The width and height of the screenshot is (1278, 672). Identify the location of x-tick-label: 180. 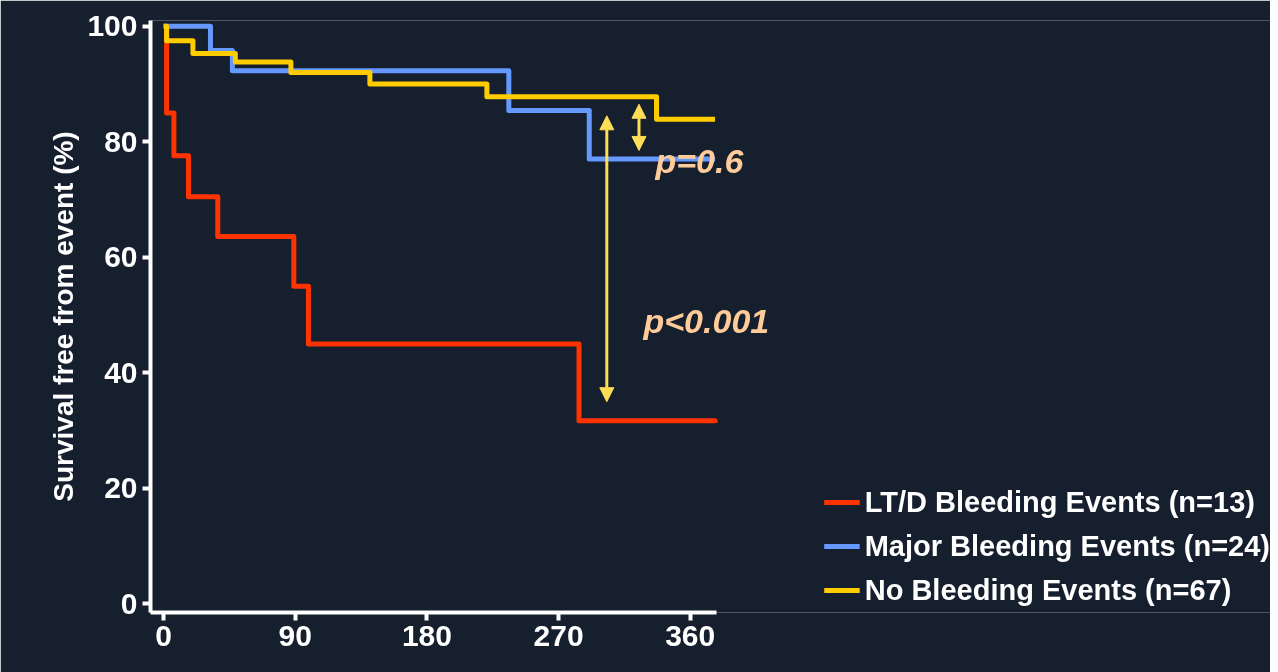
(426, 635).